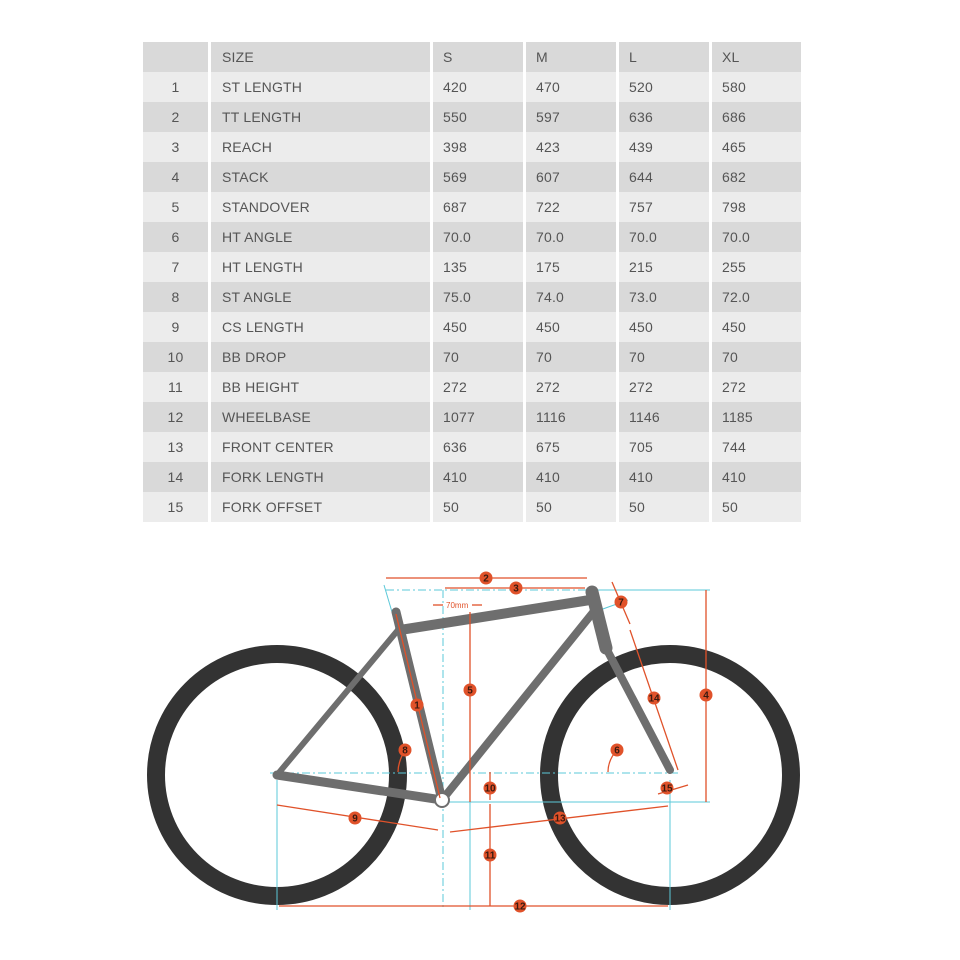 The image size is (960, 960). Describe the element at coordinates (472, 267) in the screenshot. I see `table-row: 7 HT LENGTH 135 175 215 255` at that location.